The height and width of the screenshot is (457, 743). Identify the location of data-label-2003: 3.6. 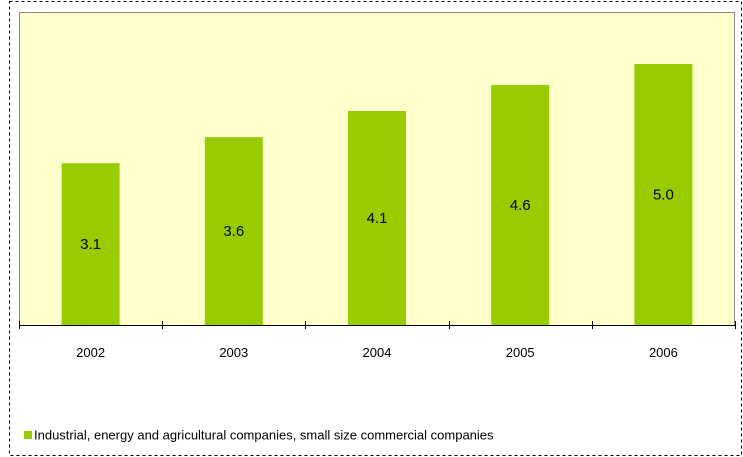
(233, 231).